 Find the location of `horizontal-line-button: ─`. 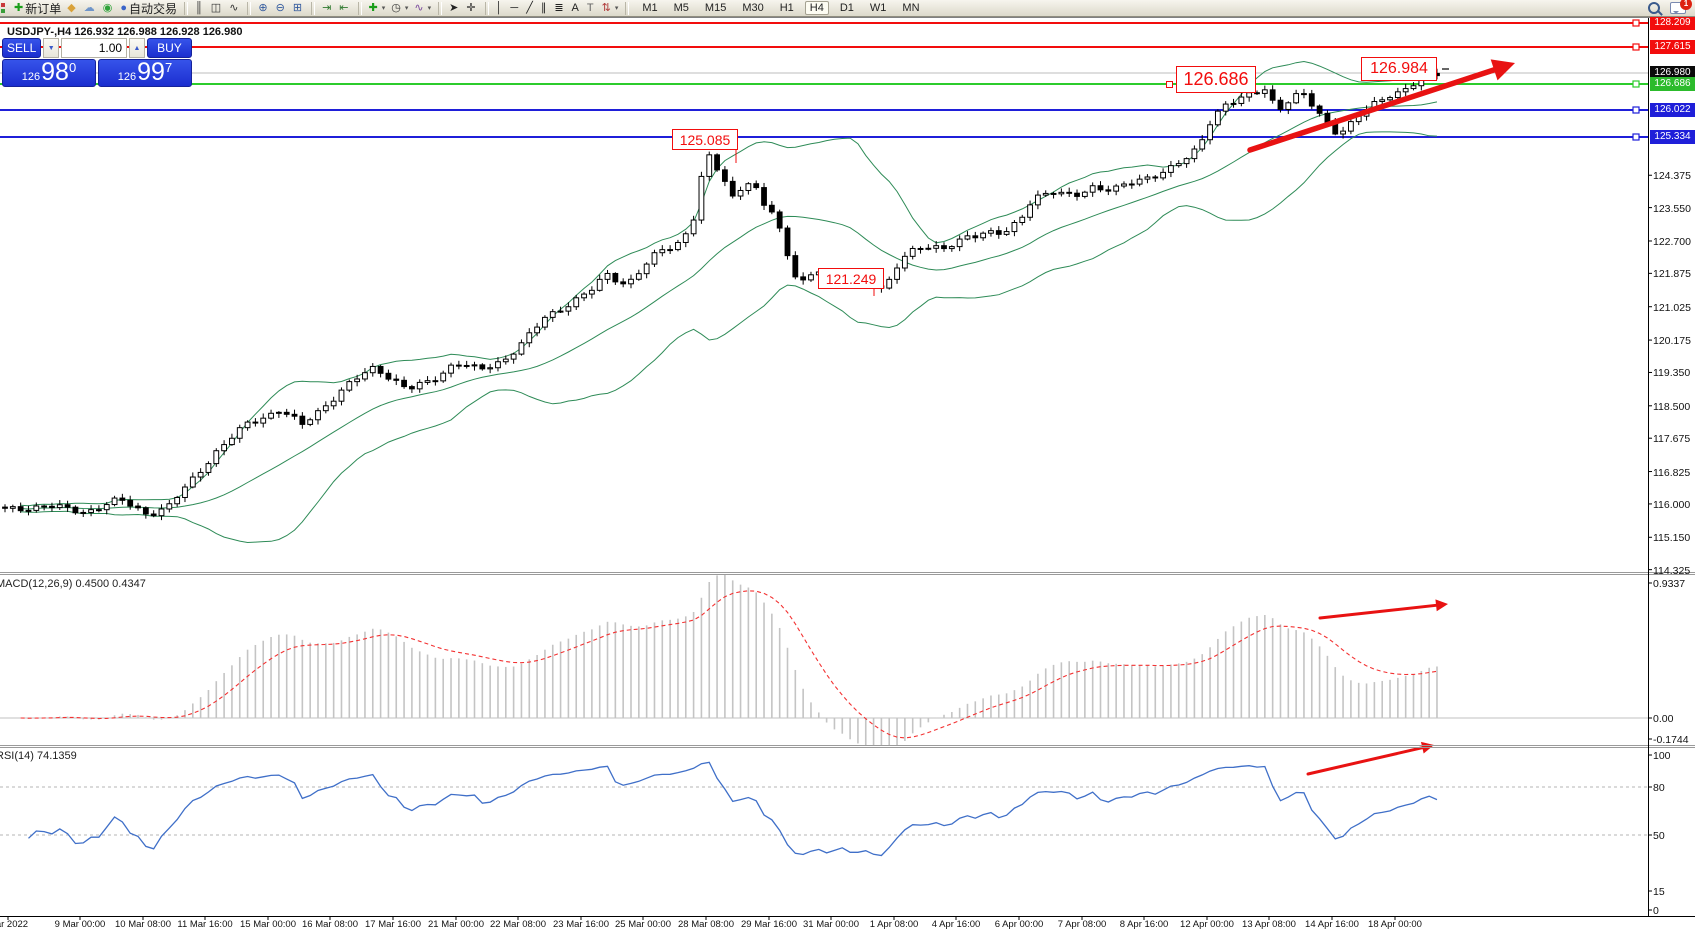

horizontal-line-button: ─ is located at coordinates (515, 8).